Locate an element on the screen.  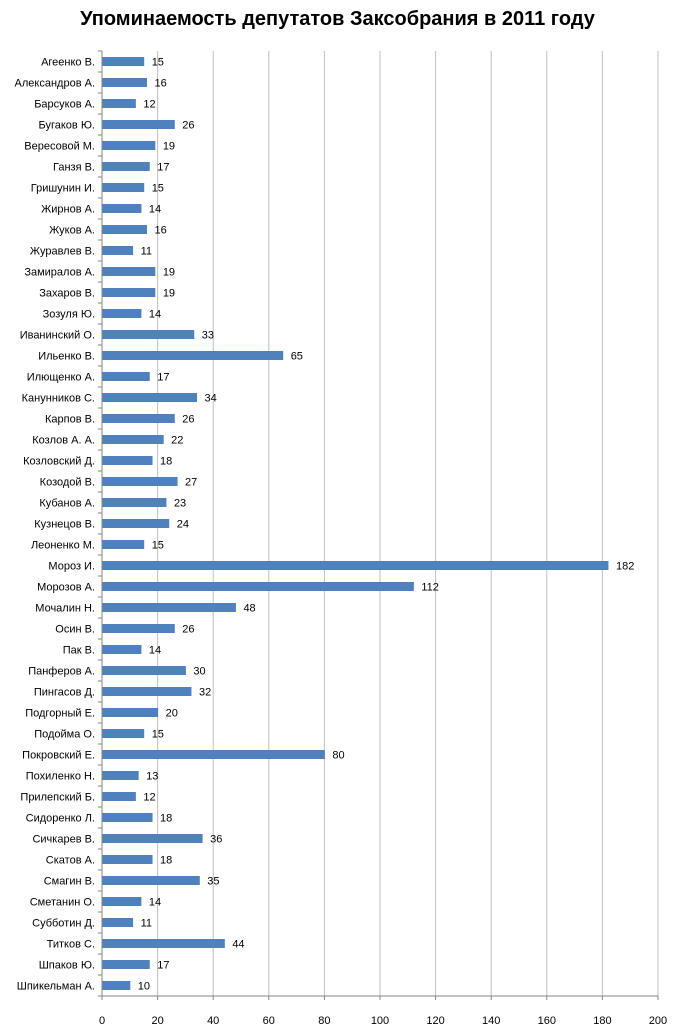
x-tick-label: 140 is located at coordinates (491, 1021).